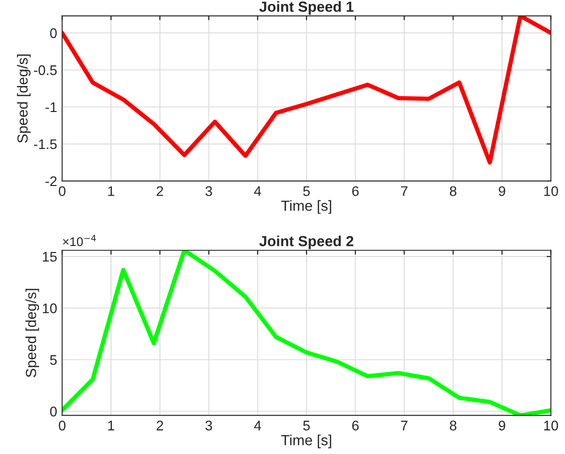 The height and width of the screenshot is (454, 565). Describe the element at coordinates (45, 144) in the screenshot. I see `y-tick-label: -1.5` at that location.